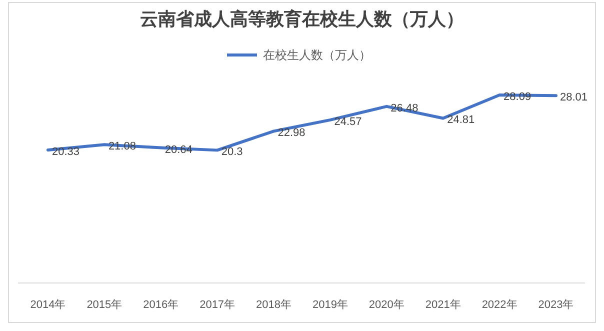 The width and height of the screenshot is (604, 331). I want to click on x-tick-label: 2017年, so click(218, 305).